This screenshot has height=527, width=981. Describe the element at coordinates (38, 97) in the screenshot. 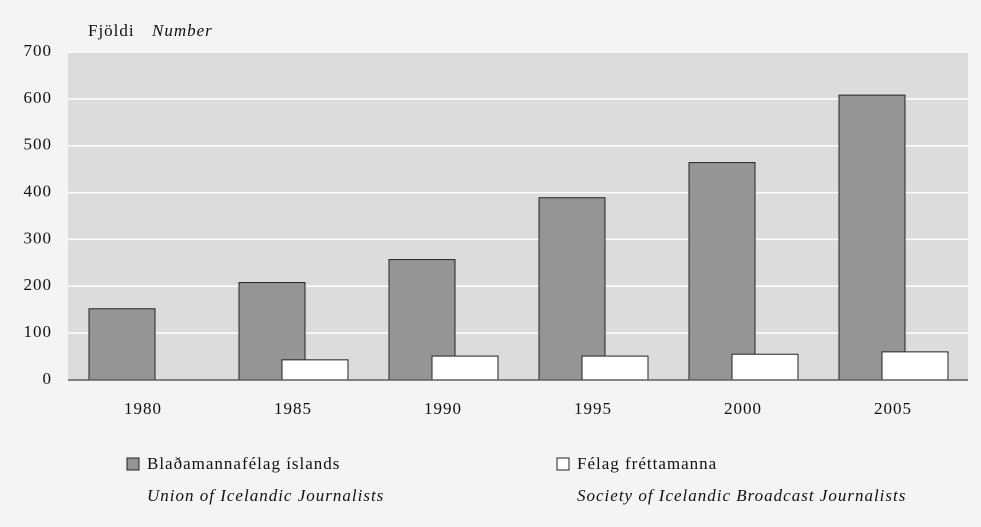

I see `y-tick-label: 600` at that location.